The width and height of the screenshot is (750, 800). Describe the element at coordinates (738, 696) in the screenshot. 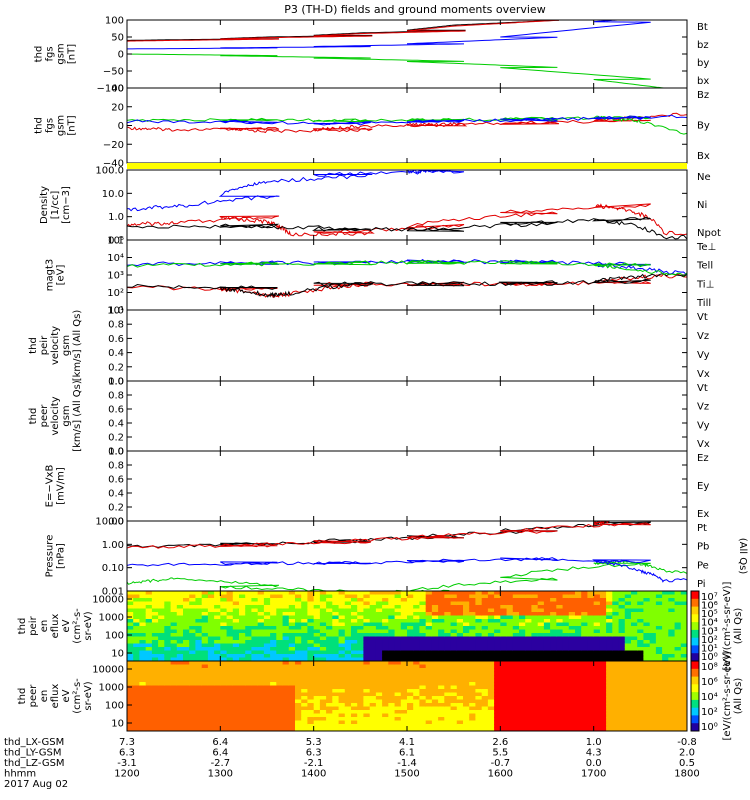

I see `colorbar-sub: (All Qs)` at that location.